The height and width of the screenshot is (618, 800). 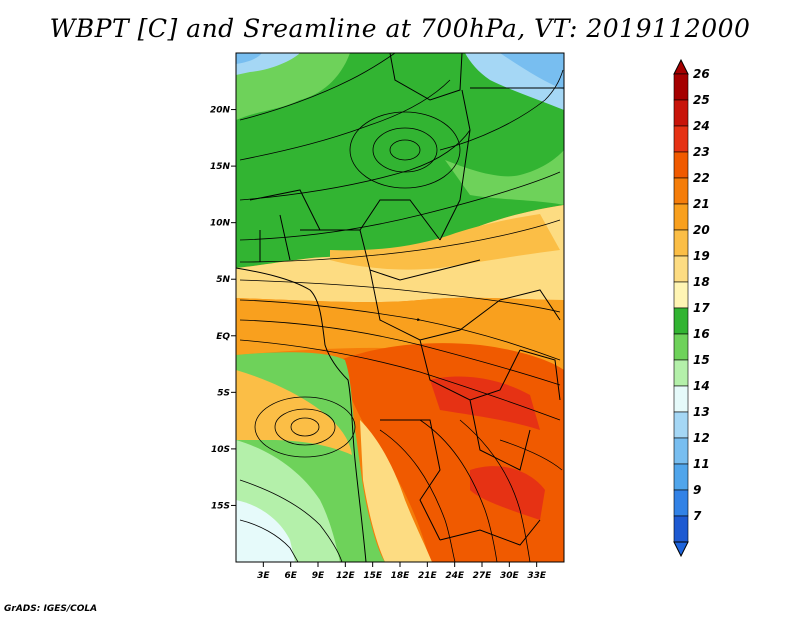 I want to click on lon-tick-label: 3E, so click(x=263, y=576).